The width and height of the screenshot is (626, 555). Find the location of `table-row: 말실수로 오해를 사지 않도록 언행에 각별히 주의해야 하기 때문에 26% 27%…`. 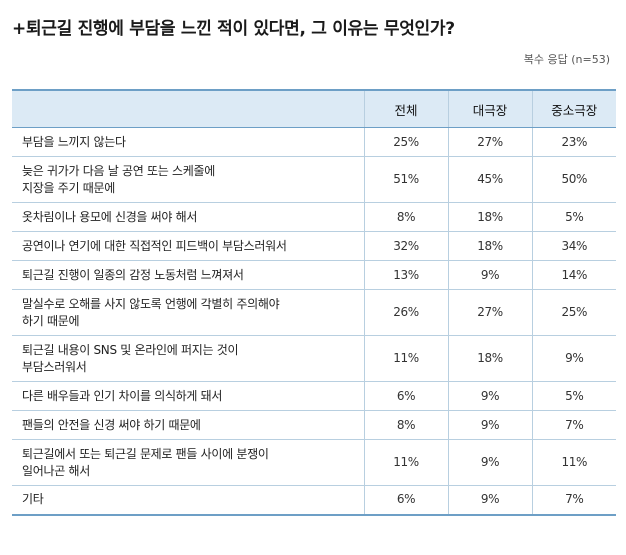

table-row: 말실수로 오해를 사지 않도록 언행에 각별히 주의해야 하기 때문에 26% 27%… is located at coordinates (314, 312).